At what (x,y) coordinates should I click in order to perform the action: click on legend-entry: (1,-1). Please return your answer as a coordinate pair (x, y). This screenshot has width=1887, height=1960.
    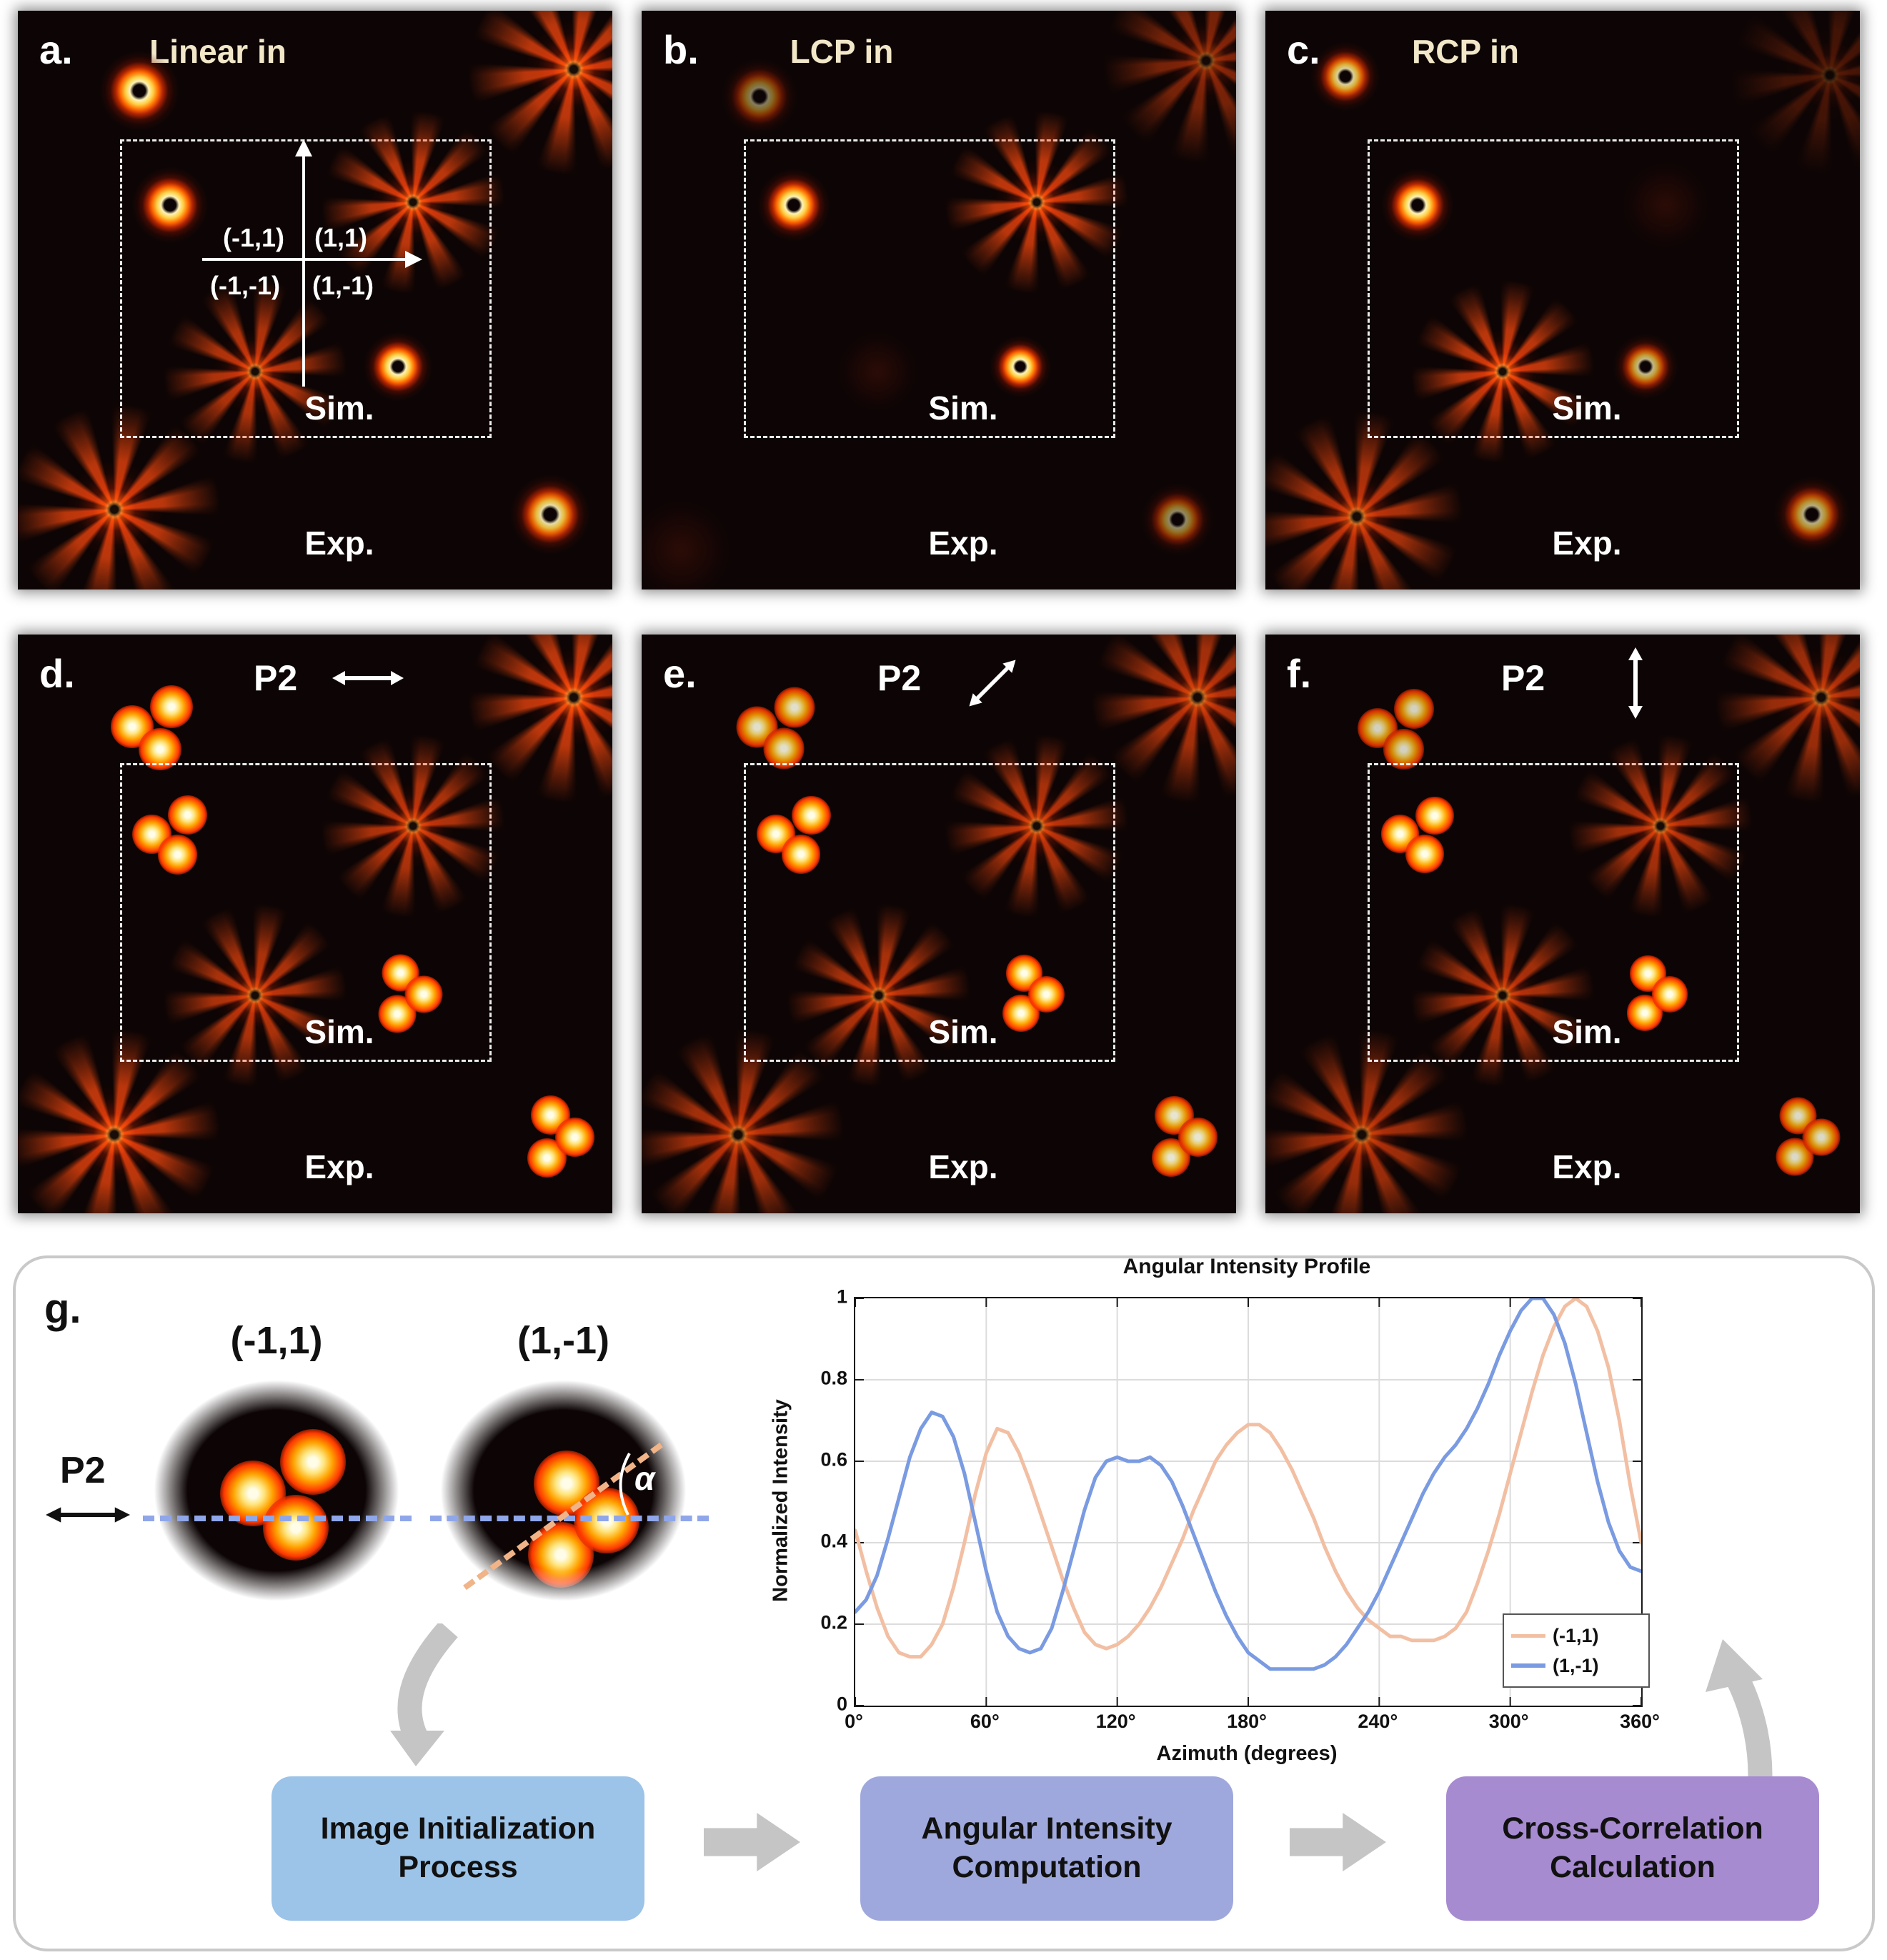
    Looking at the image, I should click on (1576, 1666).